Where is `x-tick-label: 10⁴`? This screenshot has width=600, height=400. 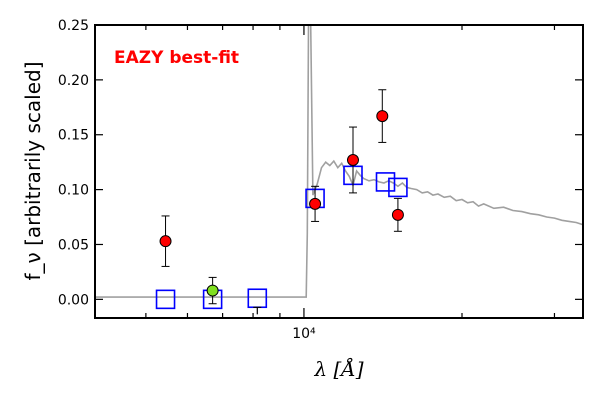
x-tick-label: 10⁴ is located at coordinates (304, 334).